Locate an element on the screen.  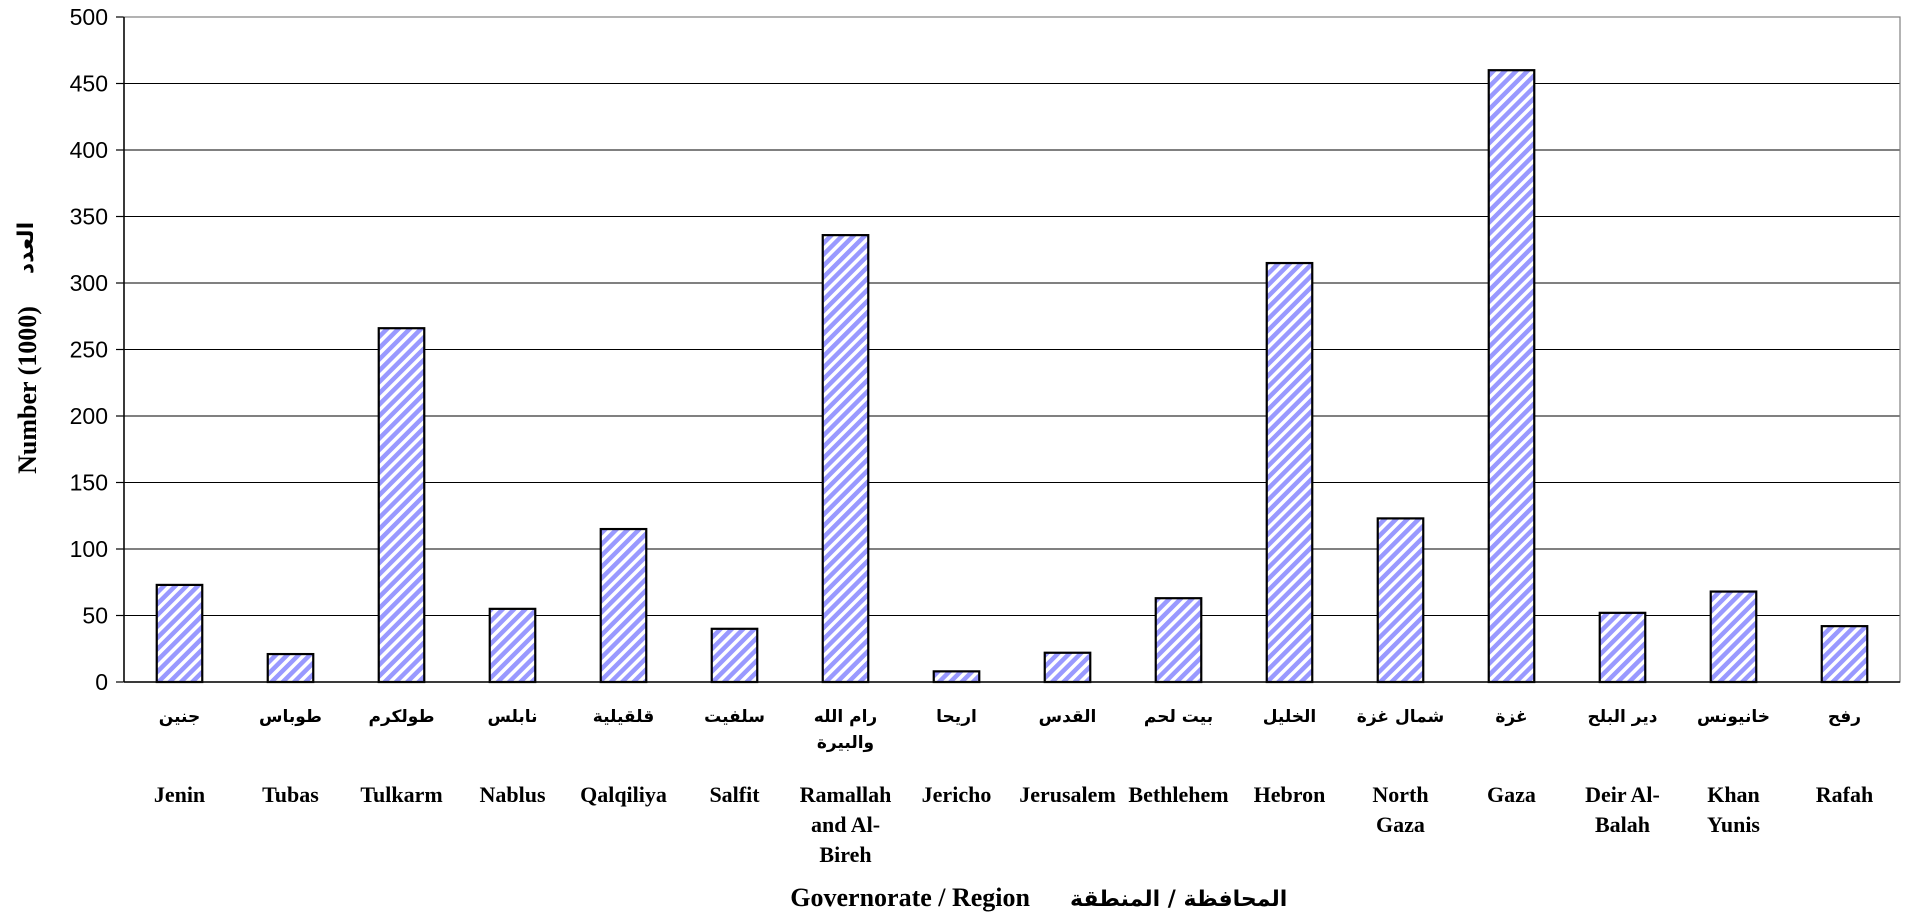
category-label-arabic: نابلس is located at coordinates (512, 717).